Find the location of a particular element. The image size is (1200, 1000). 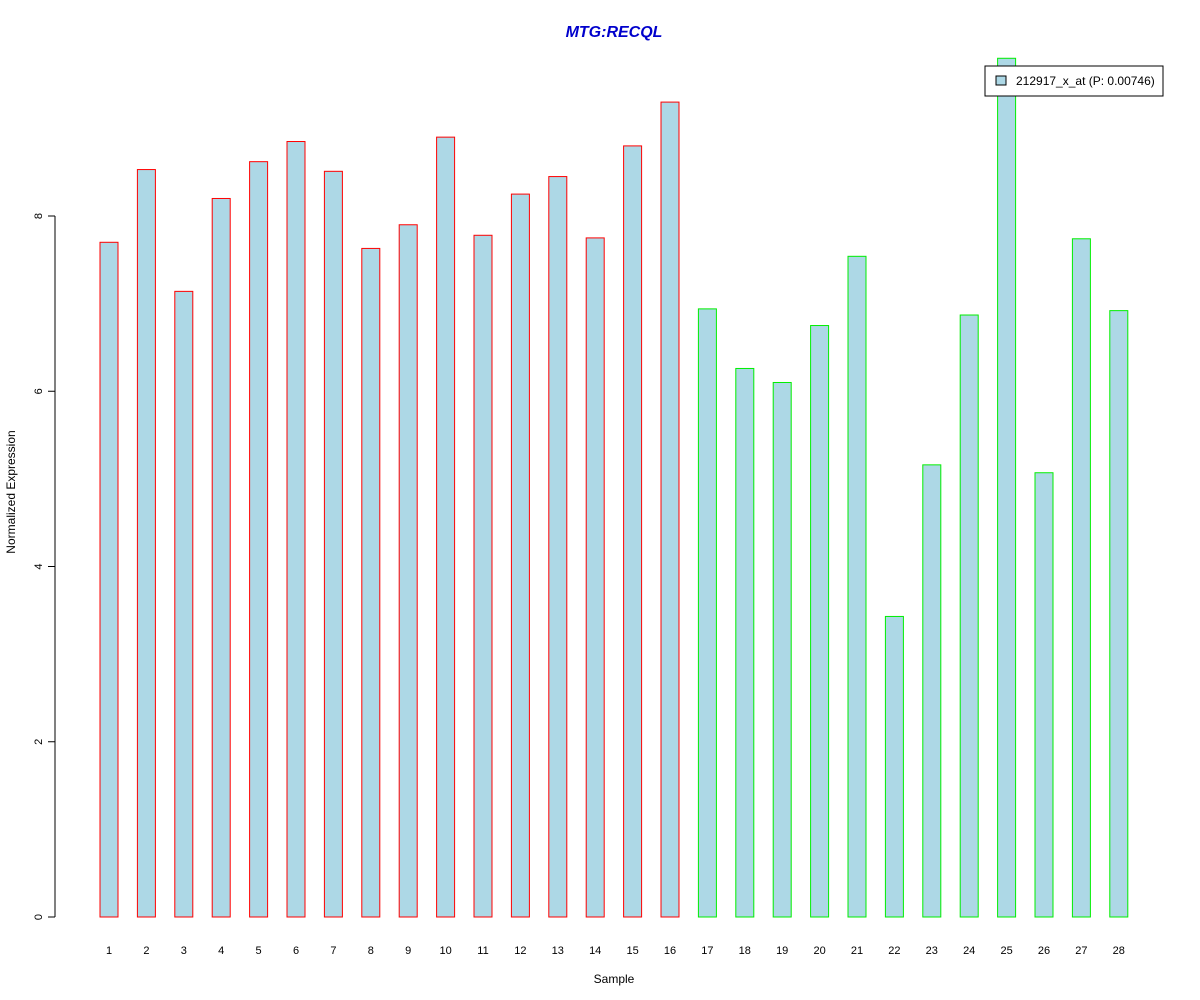

x-tick-label: 6 is located at coordinates (296, 951).